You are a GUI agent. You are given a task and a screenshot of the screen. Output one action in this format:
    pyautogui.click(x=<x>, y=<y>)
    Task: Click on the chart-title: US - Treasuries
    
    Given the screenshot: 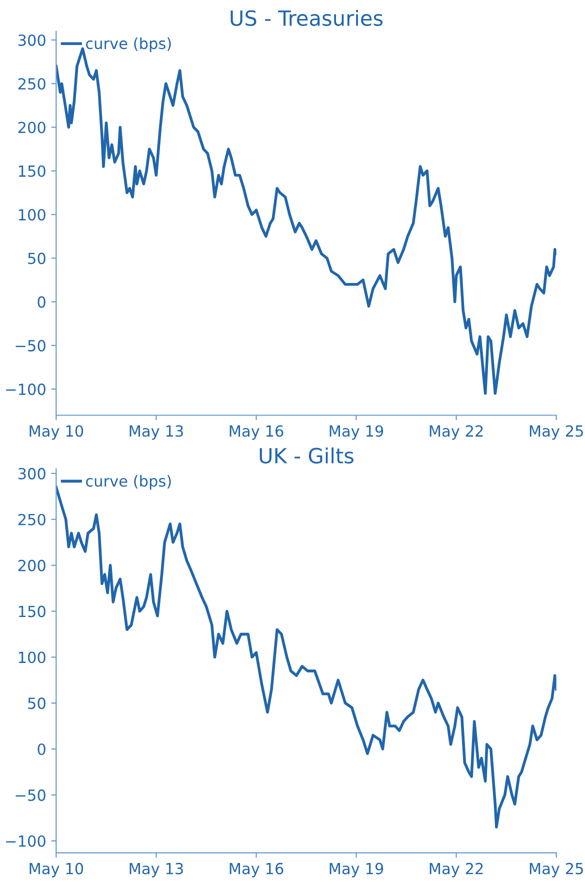 What is the action you would take?
    pyautogui.click(x=306, y=18)
    